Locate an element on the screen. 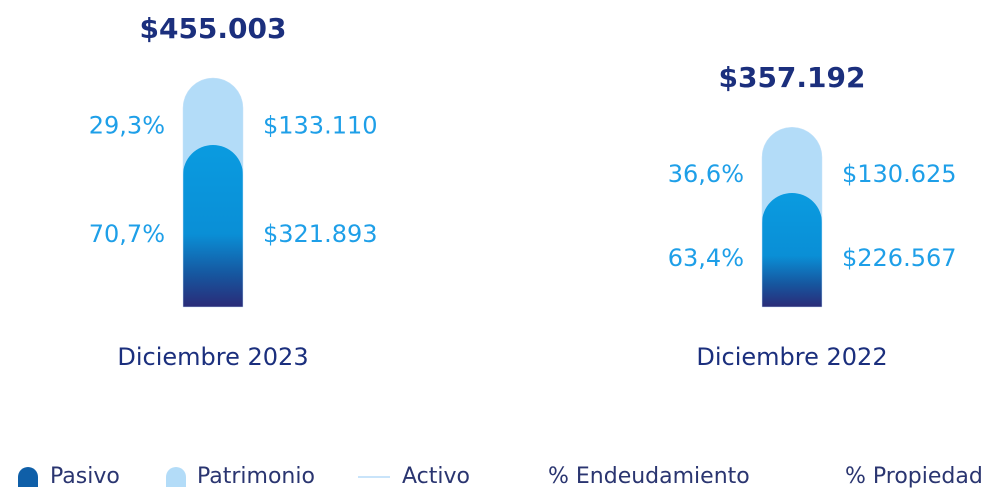 This screenshot has width=1005, height=499. percent-label: 70,7% is located at coordinates (127, 234).